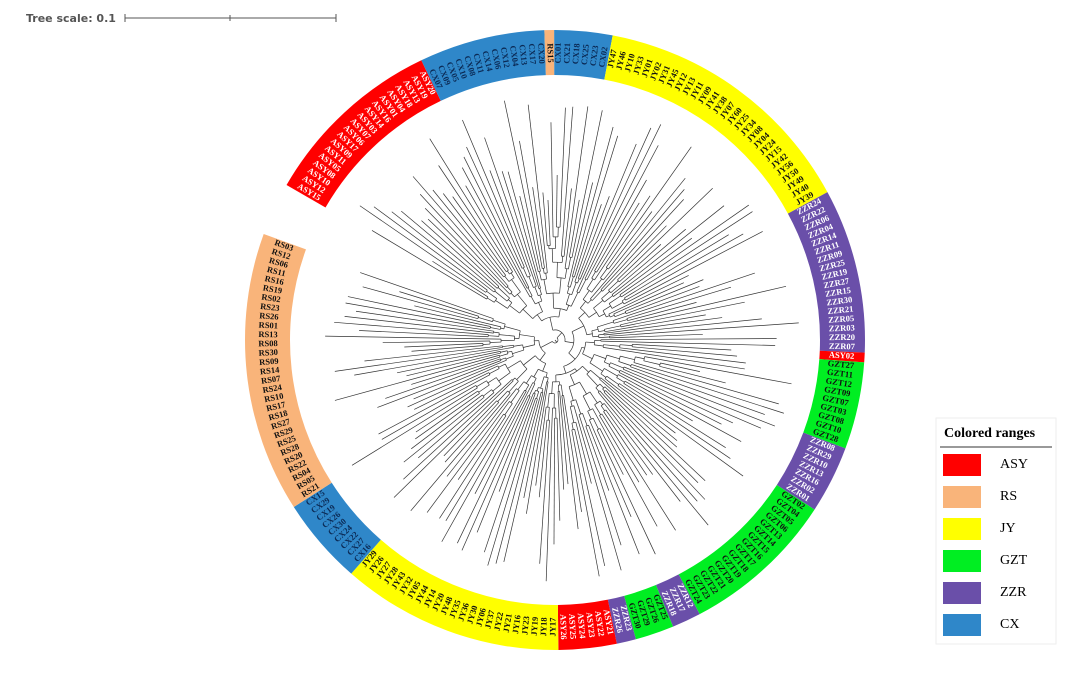 This screenshot has height=694, width=1071. What do you see at coordinates (516, 624) in the screenshot?
I see `leaf-label: JY16` at bounding box center [516, 624].